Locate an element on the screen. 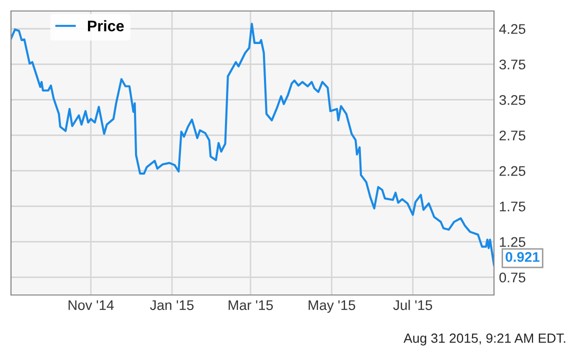 This screenshot has width=575, height=358. y-tick-label: 3.25 is located at coordinates (512, 100).